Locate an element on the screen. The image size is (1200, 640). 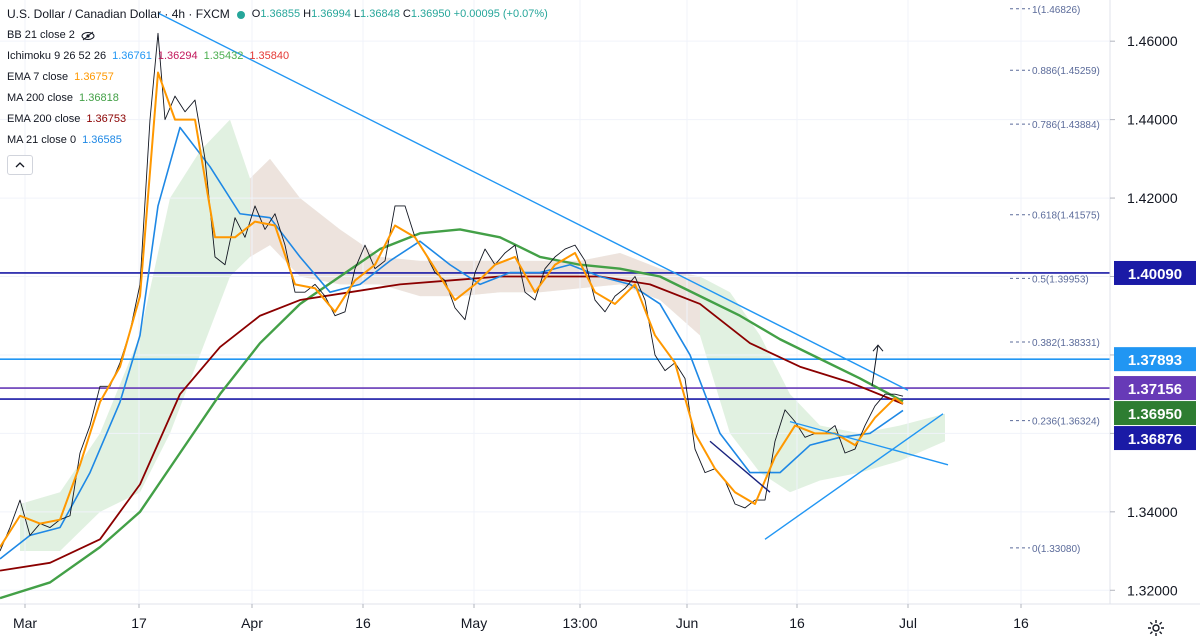
x-tick-label: Apr is located at coordinates (252, 623).